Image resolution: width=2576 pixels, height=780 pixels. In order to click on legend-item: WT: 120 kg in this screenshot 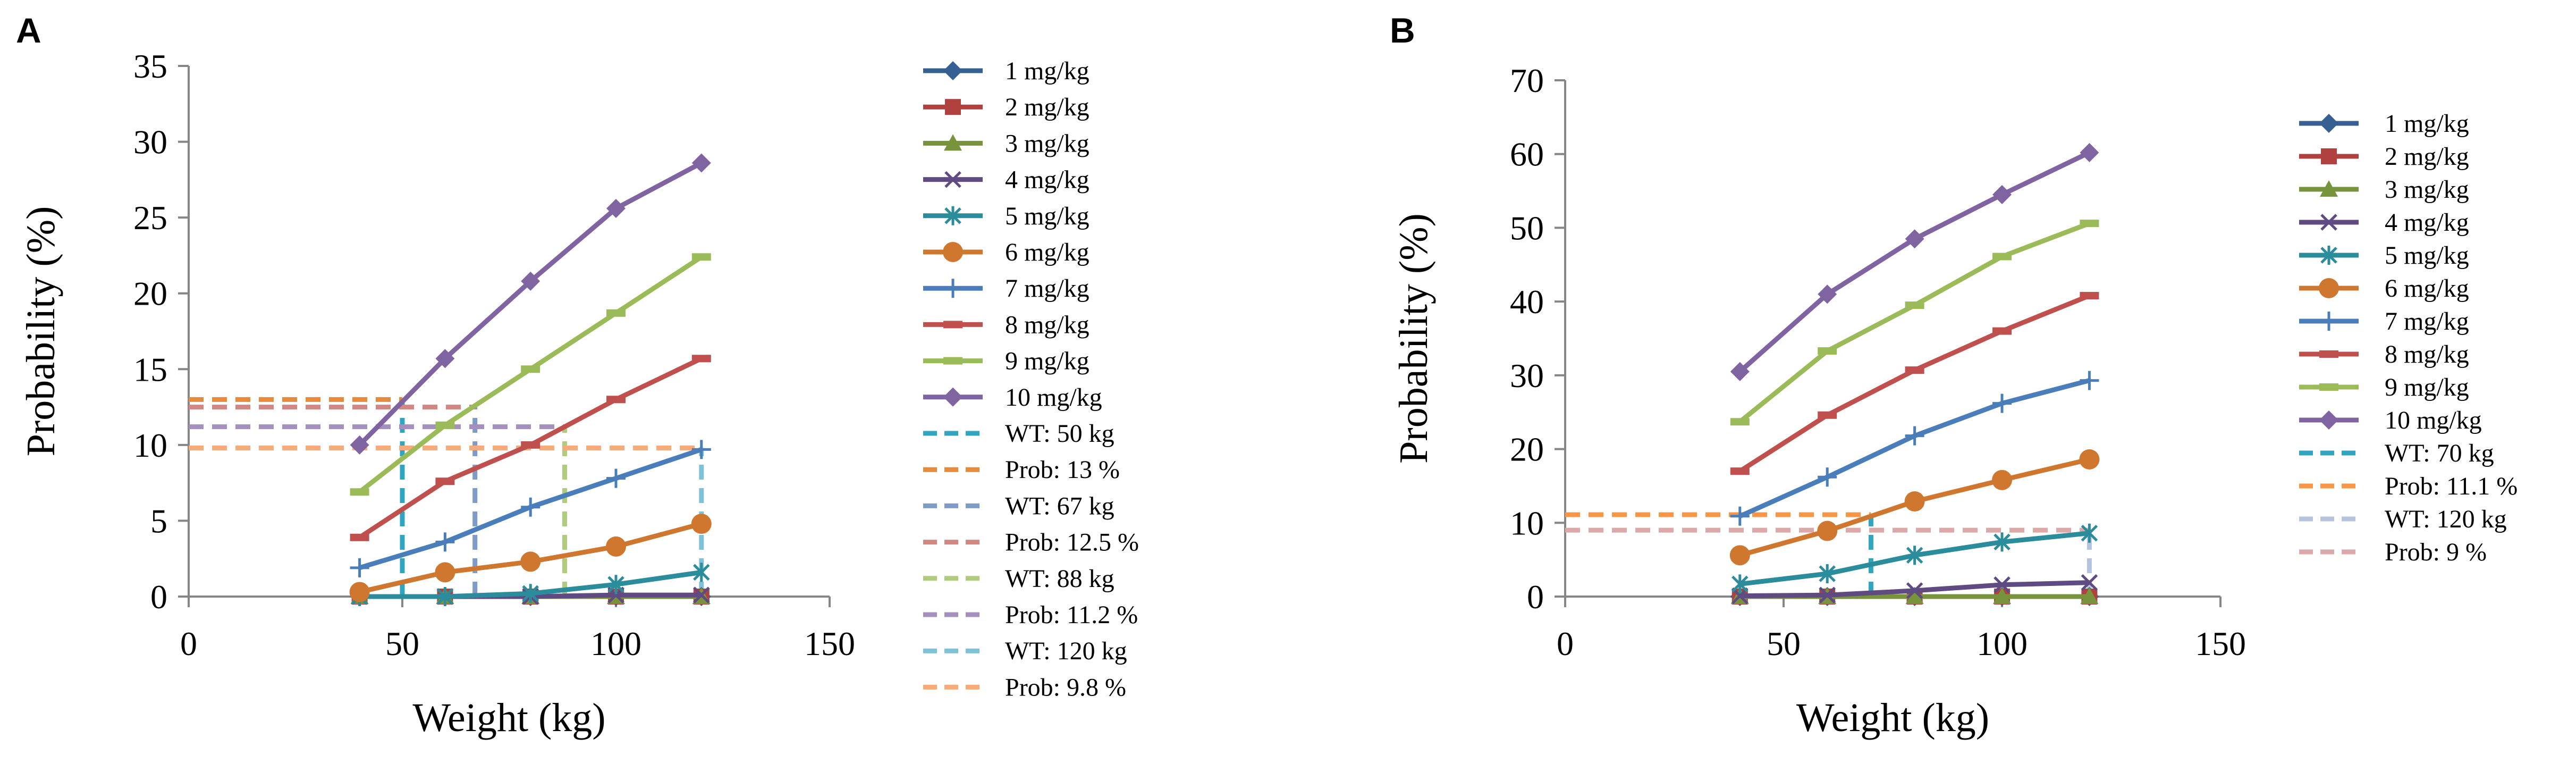, I will do `click(1025, 651)`.